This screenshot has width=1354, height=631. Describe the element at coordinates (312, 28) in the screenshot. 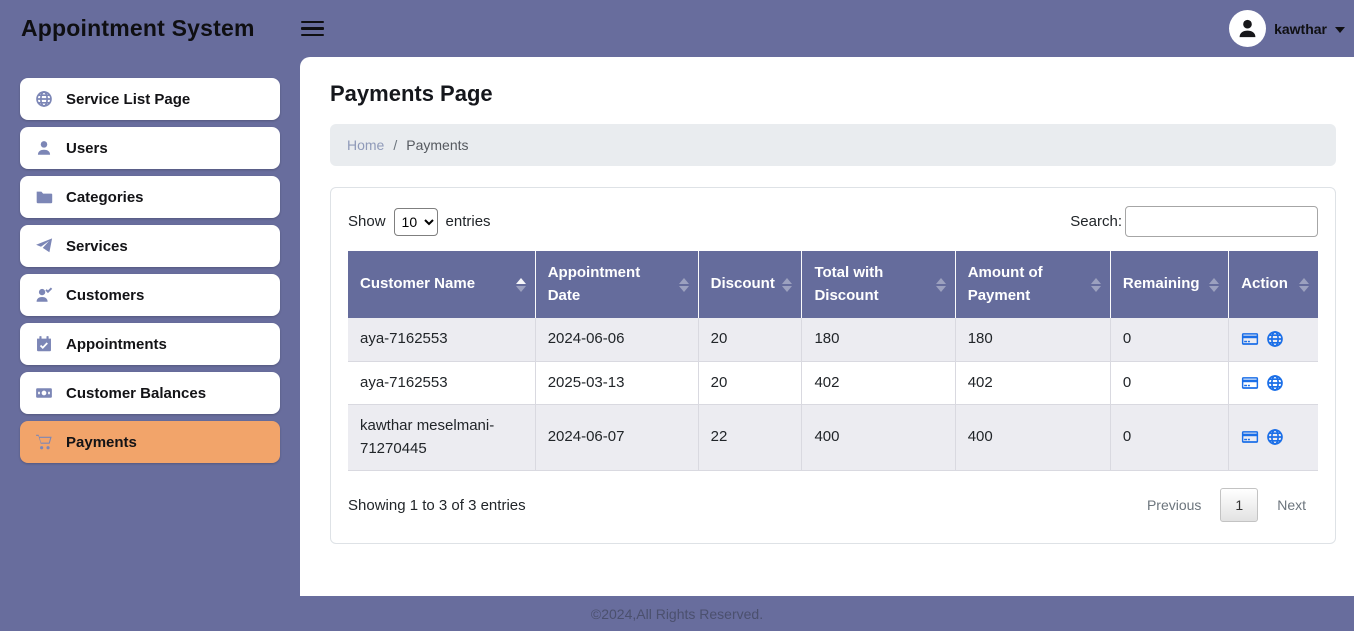

I see `hamburger-menu-icon` at that location.